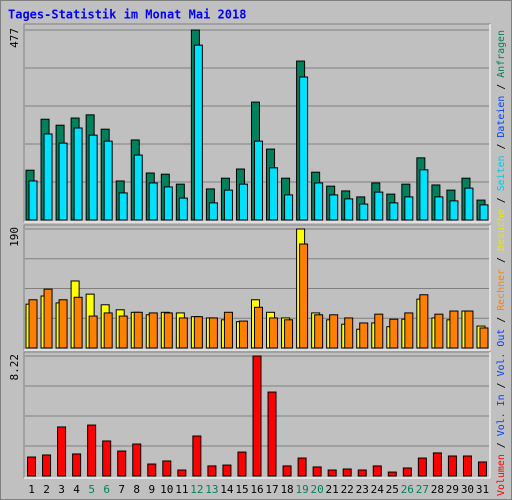 This screenshot has height=500, width=512. What do you see at coordinates (196, 489) in the screenshot?
I see `x-tick-label: 12` at bounding box center [196, 489].